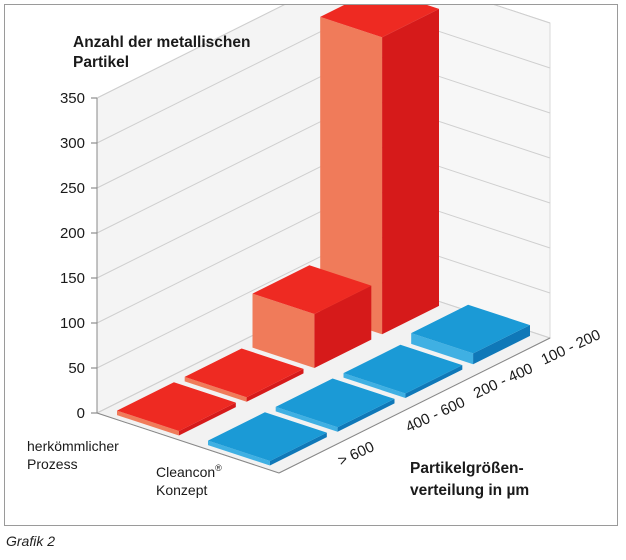 The width and height of the screenshot is (626, 560). I want to click on y-tick-label: 200, so click(72, 233).